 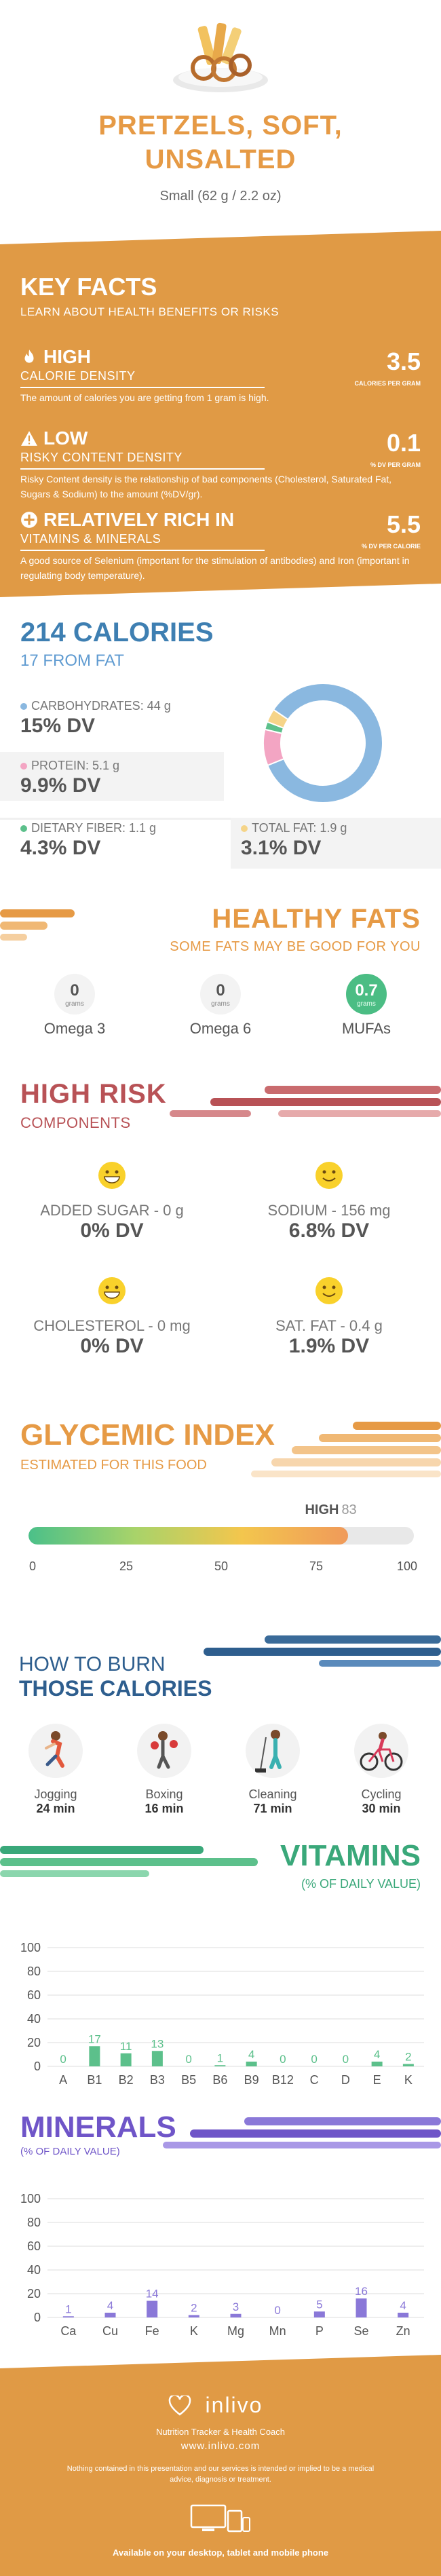 What do you see at coordinates (194, 2308) in the screenshot?
I see `bar-value-label: 2` at bounding box center [194, 2308].